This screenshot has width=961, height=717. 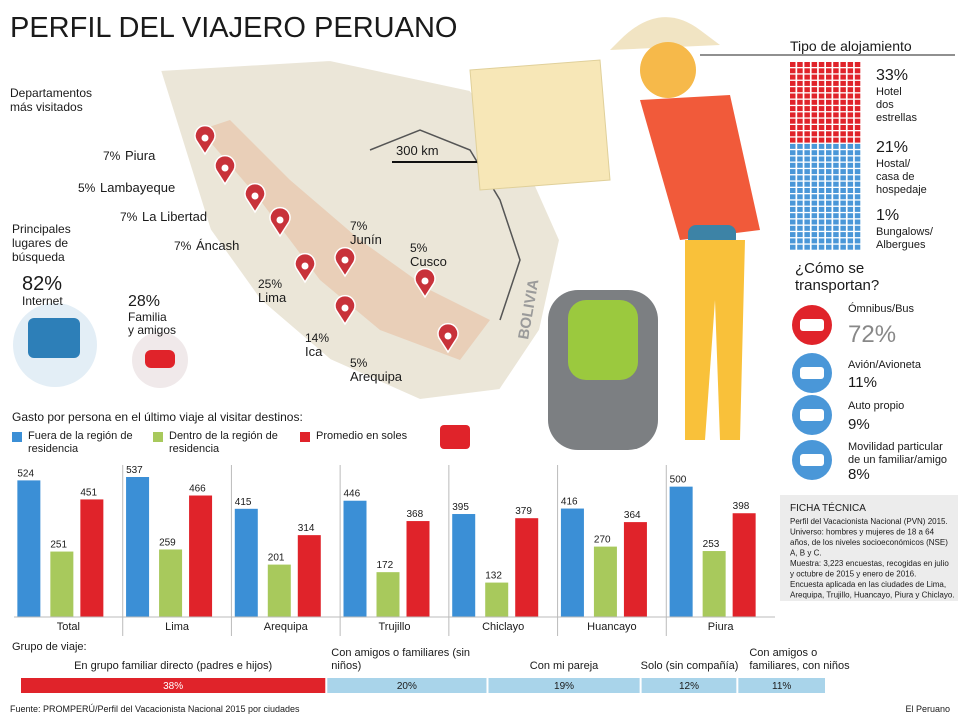 What do you see at coordinates (359, 226) in the screenshot?
I see `department-pct: 7%` at bounding box center [359, 226].